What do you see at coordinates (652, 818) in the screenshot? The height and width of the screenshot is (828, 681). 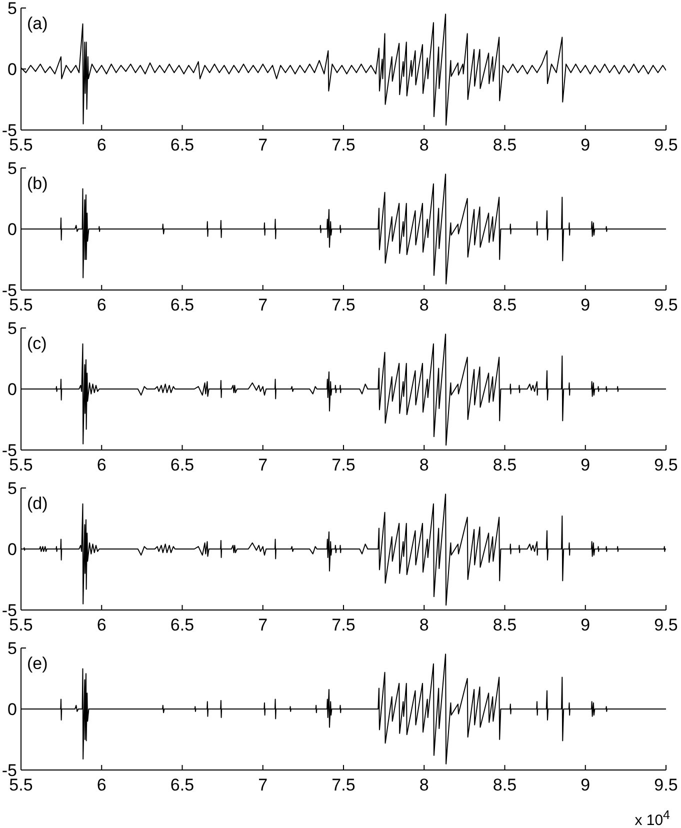 I see `x-axis-title: x 10$^{4}$` at bounding box center [652, 818].